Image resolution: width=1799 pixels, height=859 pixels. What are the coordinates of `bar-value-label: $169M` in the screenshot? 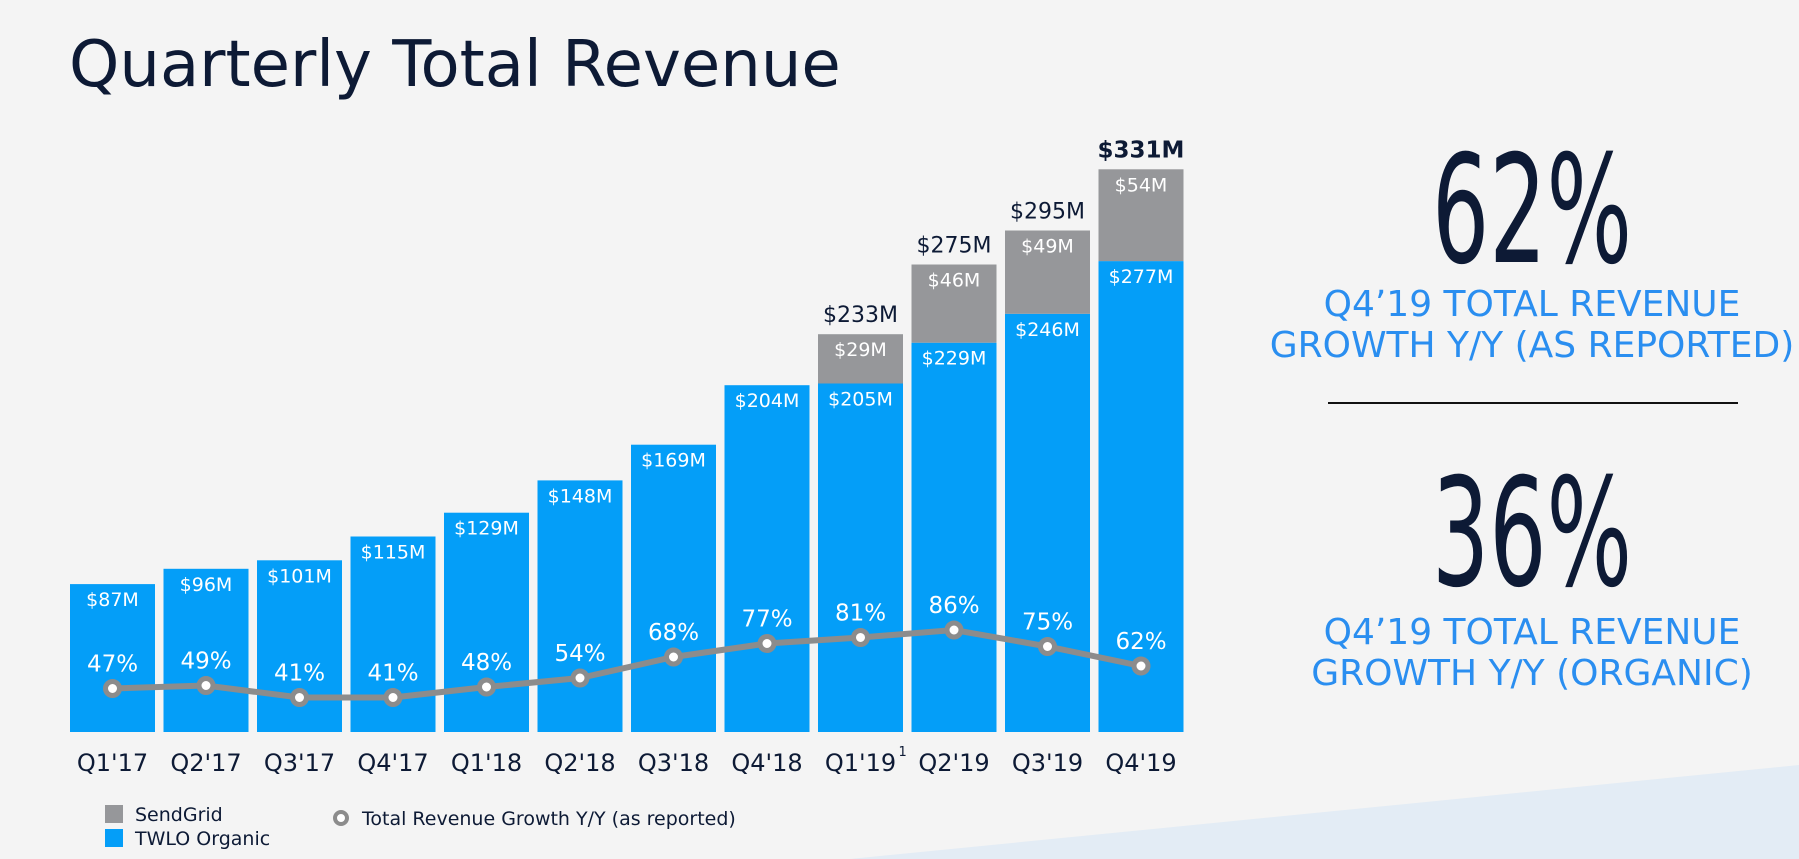 It's located at (673, 461).